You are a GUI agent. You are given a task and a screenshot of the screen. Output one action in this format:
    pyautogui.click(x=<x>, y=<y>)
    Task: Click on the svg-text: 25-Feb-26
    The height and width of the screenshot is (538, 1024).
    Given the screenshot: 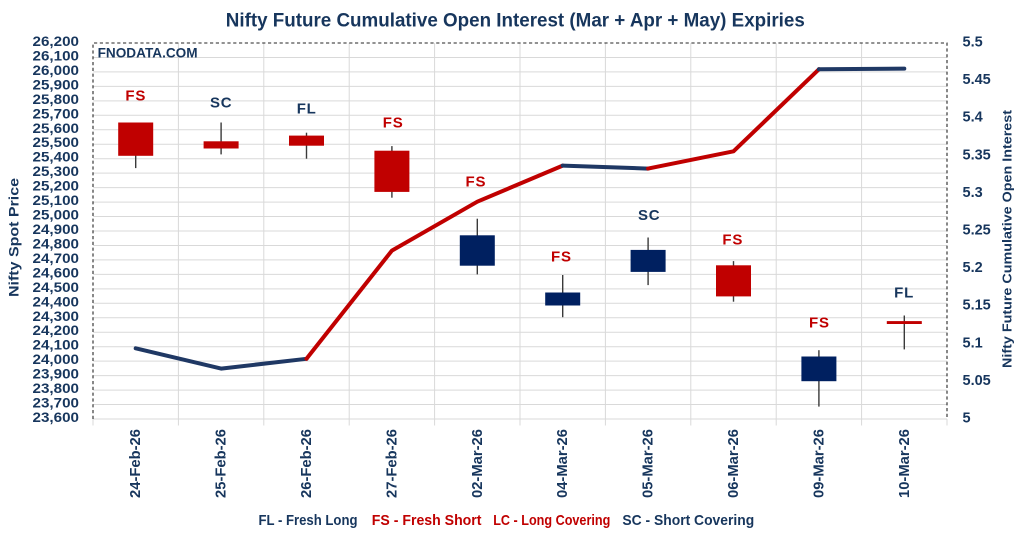 What is the action you would take?
    pyautogui.click(x=221, y=463)
    